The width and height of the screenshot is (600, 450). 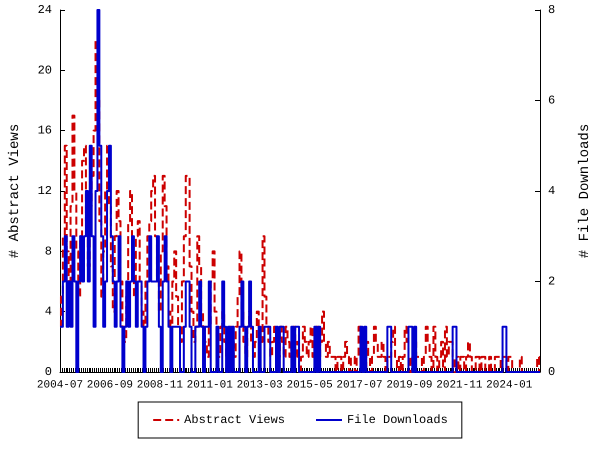 What do you see at coordinates (552, 191) in the screenshot?
I see `y2-tick-label: 4` at bounding box center [552, 191].